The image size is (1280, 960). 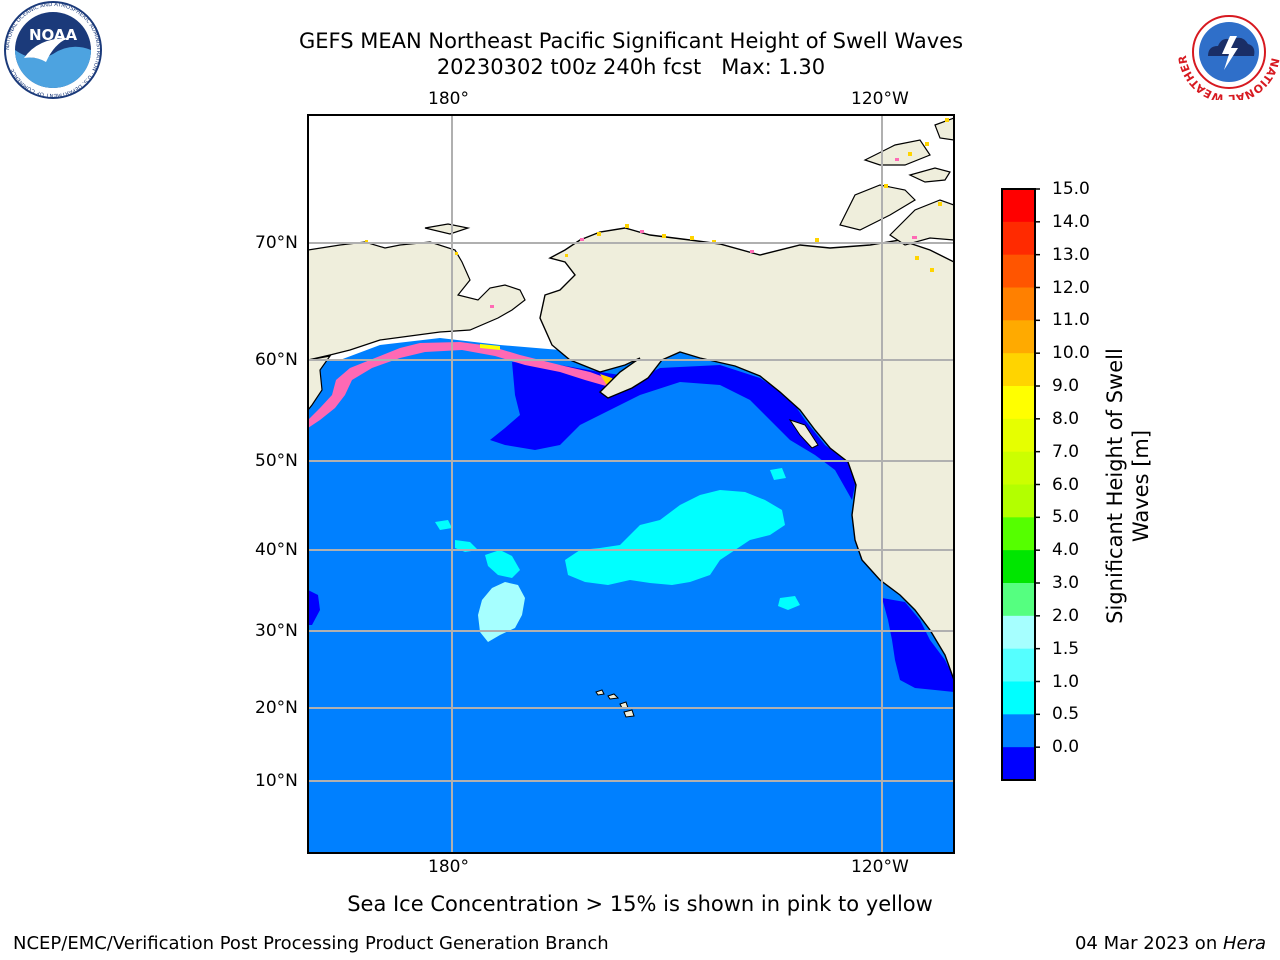 I want to click on colorbar-tick-label: 13.0, so click(x=1071, y=254).